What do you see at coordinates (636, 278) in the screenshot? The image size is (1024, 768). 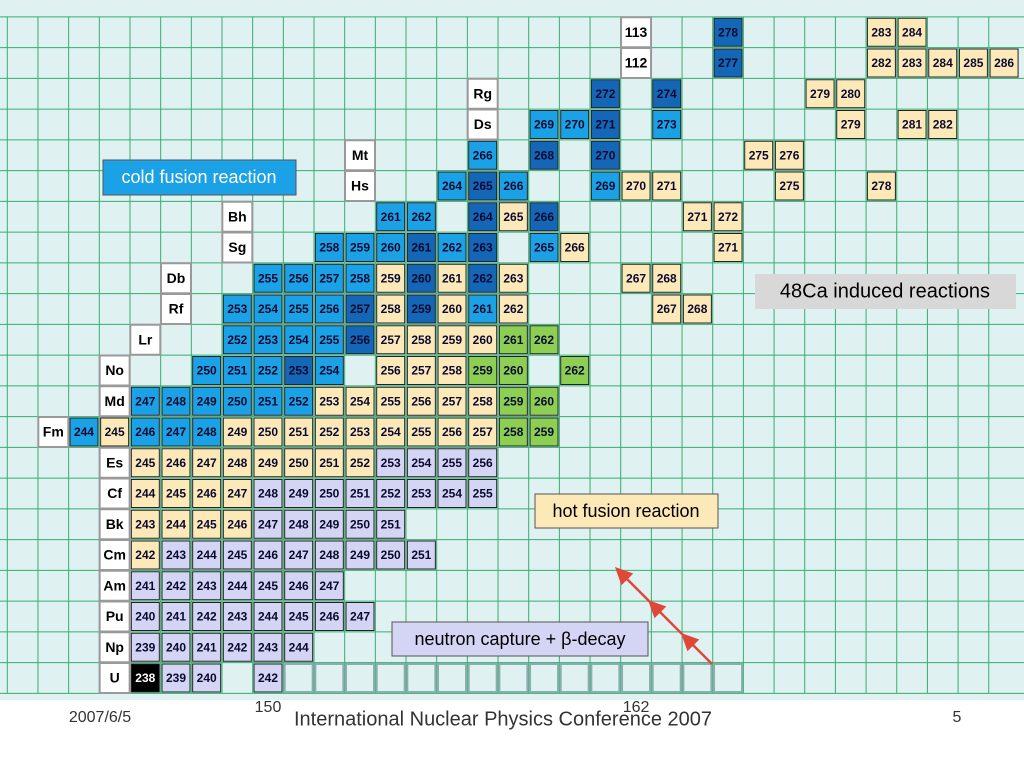 I see `mass-number: 267` at bounding box center [636, 278].